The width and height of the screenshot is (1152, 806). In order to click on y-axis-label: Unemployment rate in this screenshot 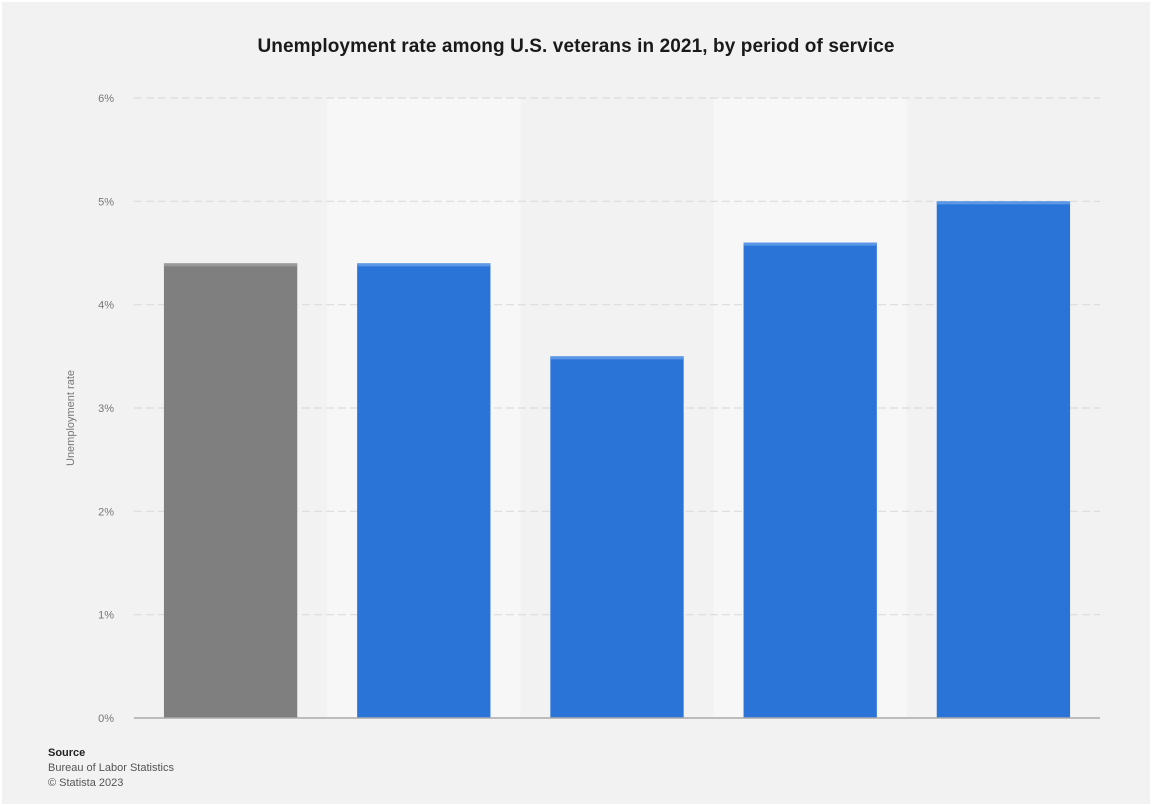, I will do `click(71, 418)`.